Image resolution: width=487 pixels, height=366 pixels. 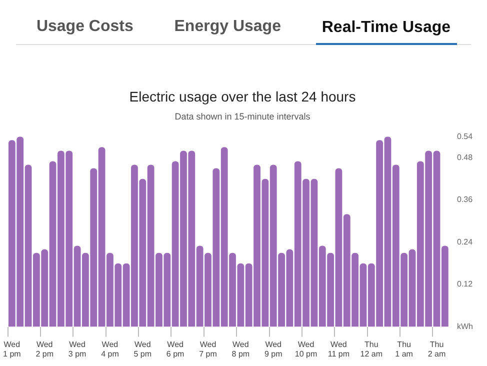 What do you see at coordinates (143, 349) in the screenshot?
I see `x-tick-label: Wed 5 pm` at bounding box center [143, 349].